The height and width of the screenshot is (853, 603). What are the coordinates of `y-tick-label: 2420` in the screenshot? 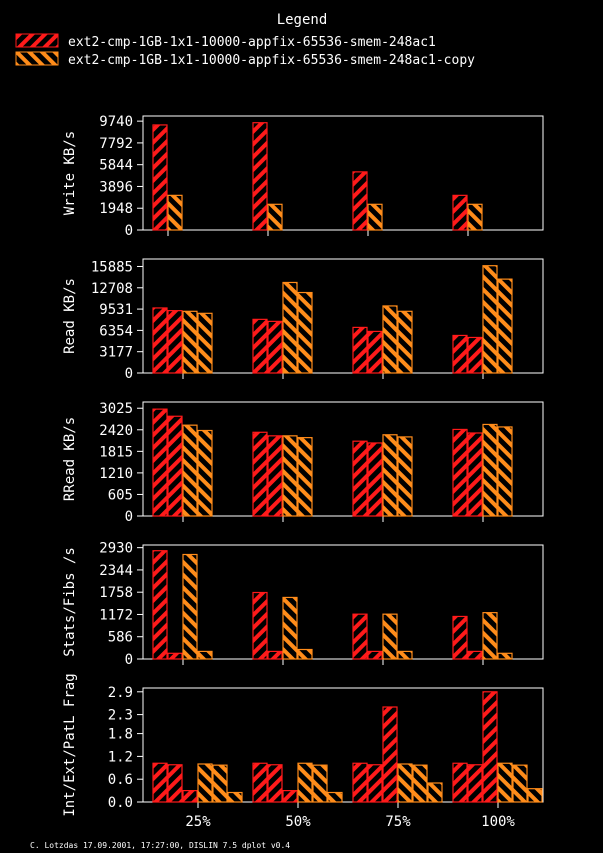 It's located at (116, 431).